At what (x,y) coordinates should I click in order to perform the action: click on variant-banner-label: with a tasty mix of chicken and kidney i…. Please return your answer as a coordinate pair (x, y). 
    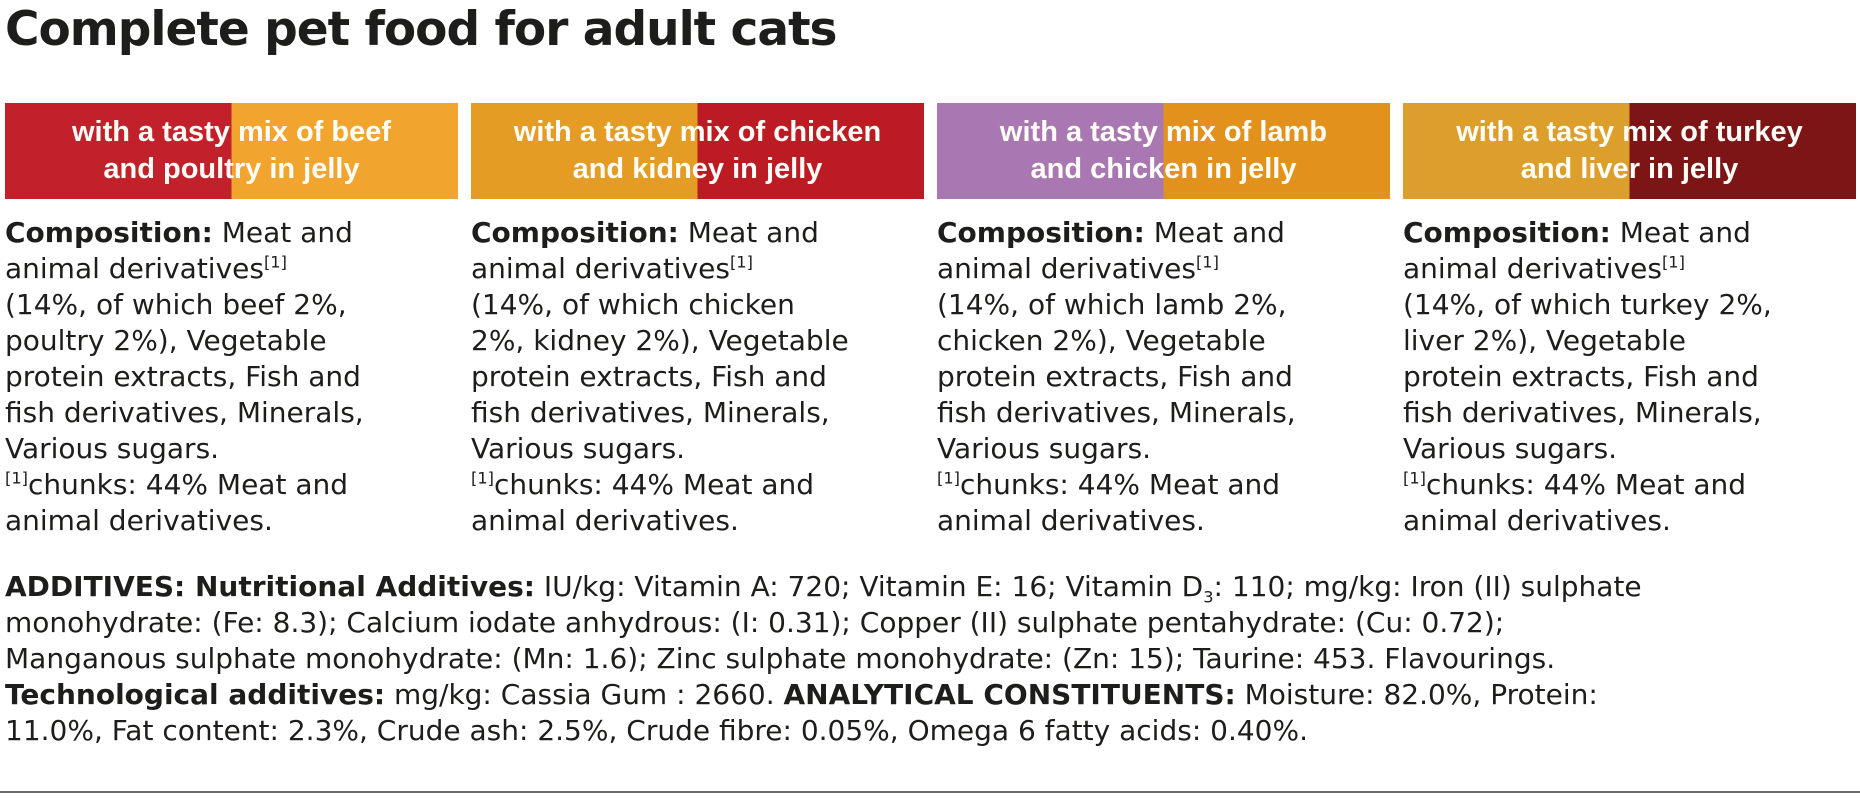
    Looking at the image, I should click on (697, 150).